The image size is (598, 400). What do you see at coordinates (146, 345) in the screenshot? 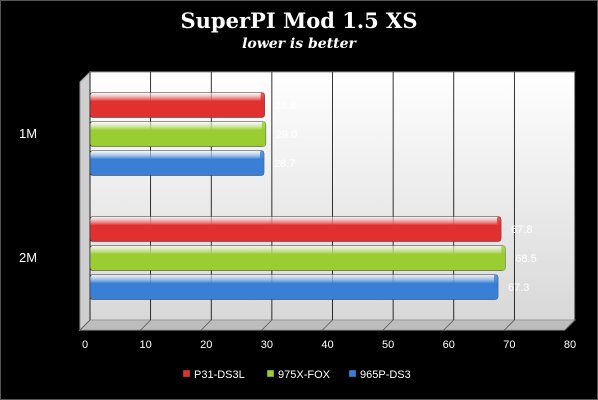
I see `x-tick-label: 10` at bounding box center [146, 345].